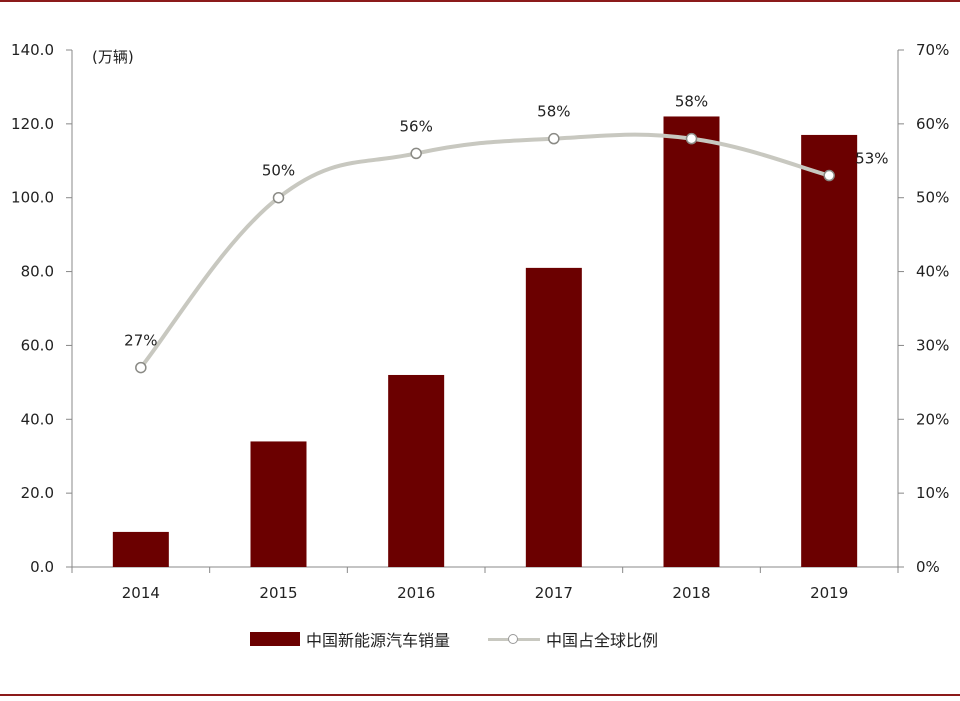  What do you see at coordinates (928, 567) in the screenshot?
I see `y-right-tick-label: 0%` at bounding box center [928, 567].